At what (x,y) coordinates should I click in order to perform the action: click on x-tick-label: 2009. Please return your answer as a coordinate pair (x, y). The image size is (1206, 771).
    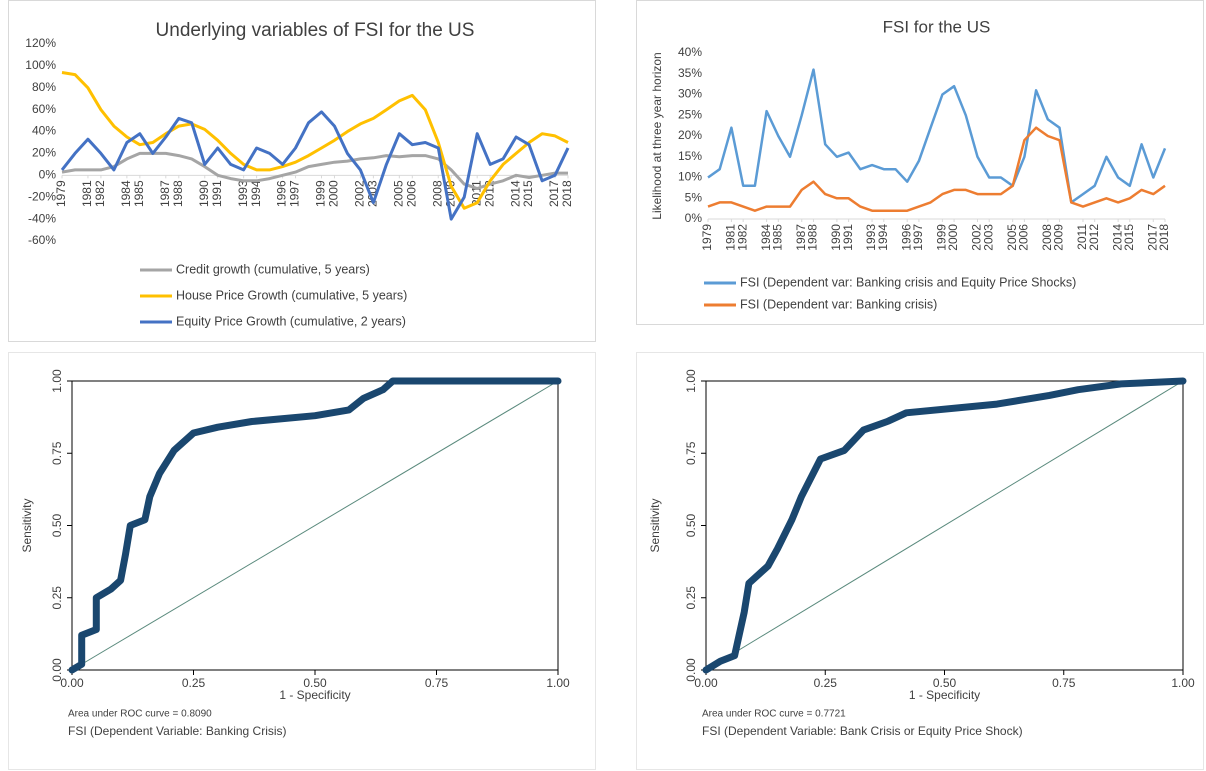
    Looking at the image, I should click on (1059, 237).